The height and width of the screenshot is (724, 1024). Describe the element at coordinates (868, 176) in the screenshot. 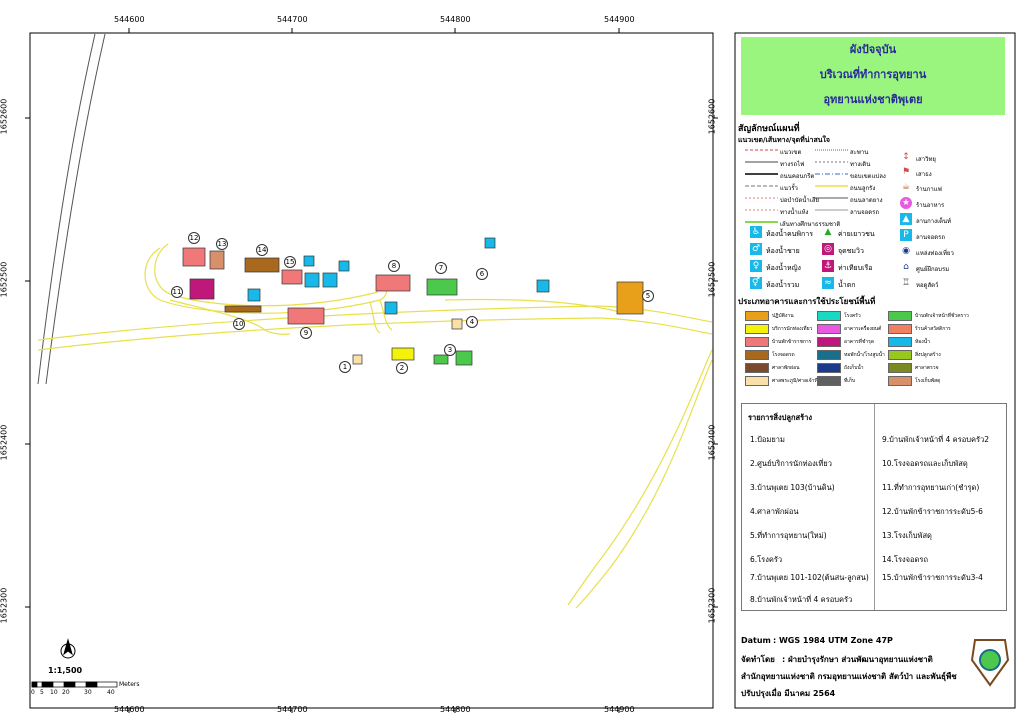

I see `legend-line-label: ขอบเขตแปลง` at that location.